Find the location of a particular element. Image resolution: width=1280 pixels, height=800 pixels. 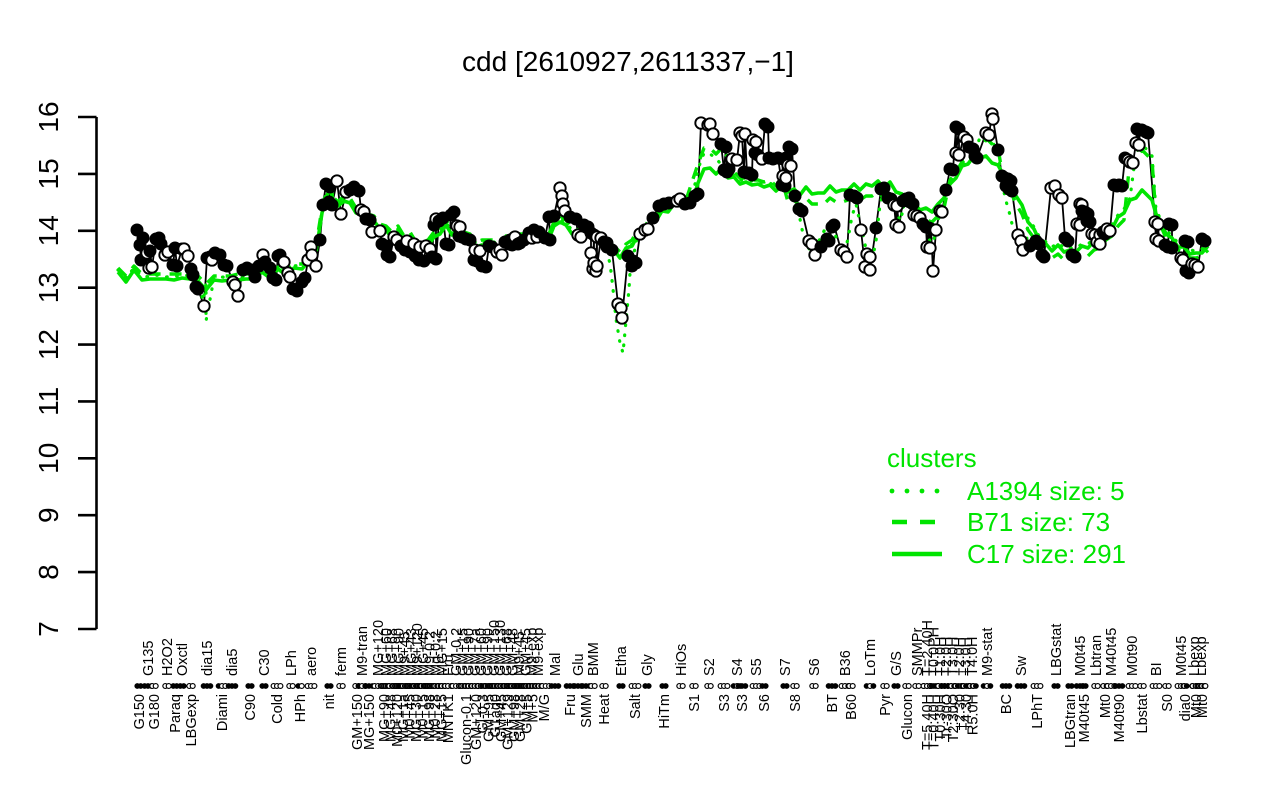

svg-text: MG+1a is located at coordinates (404, 717).